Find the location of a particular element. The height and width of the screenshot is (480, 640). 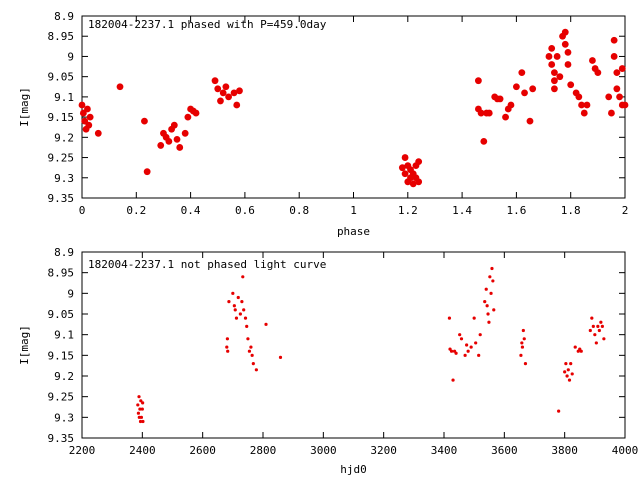

x-tick-label: 2400 is located at coordinates (142, 450).